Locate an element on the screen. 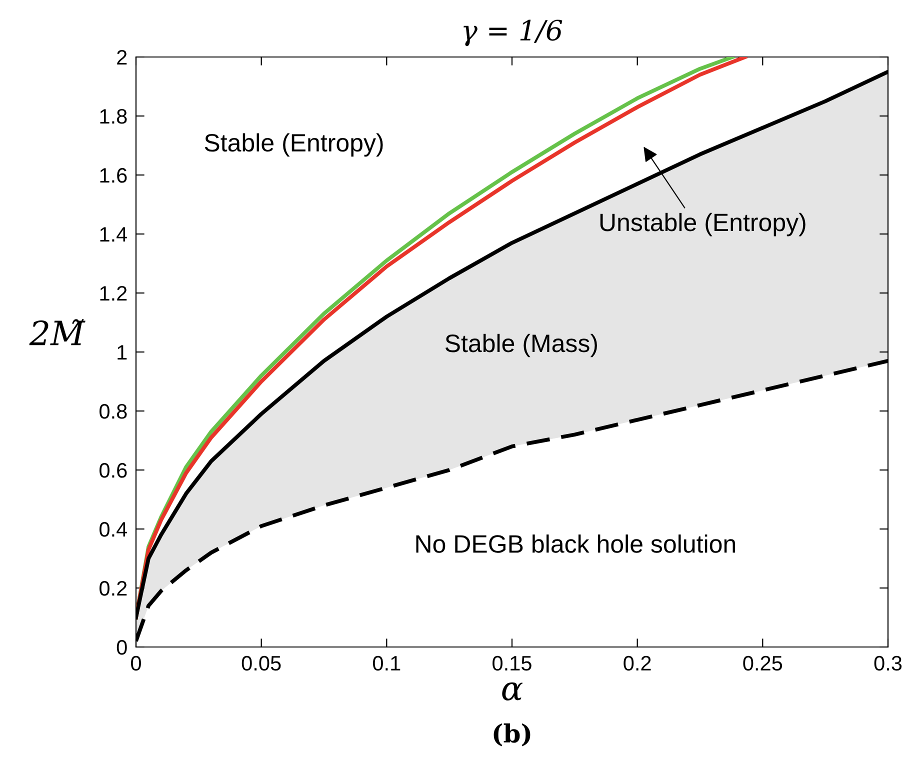  y-tick-label: 1.2 is located at coordinates (113, 293).